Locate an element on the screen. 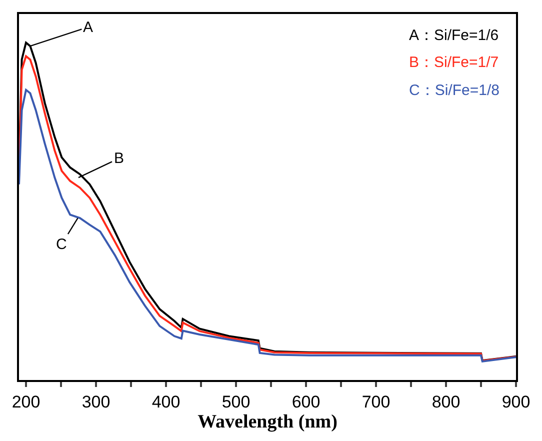 This screenshot has height=441, width=542. x-tick-label: 600 is located at coordinates (306, 402).